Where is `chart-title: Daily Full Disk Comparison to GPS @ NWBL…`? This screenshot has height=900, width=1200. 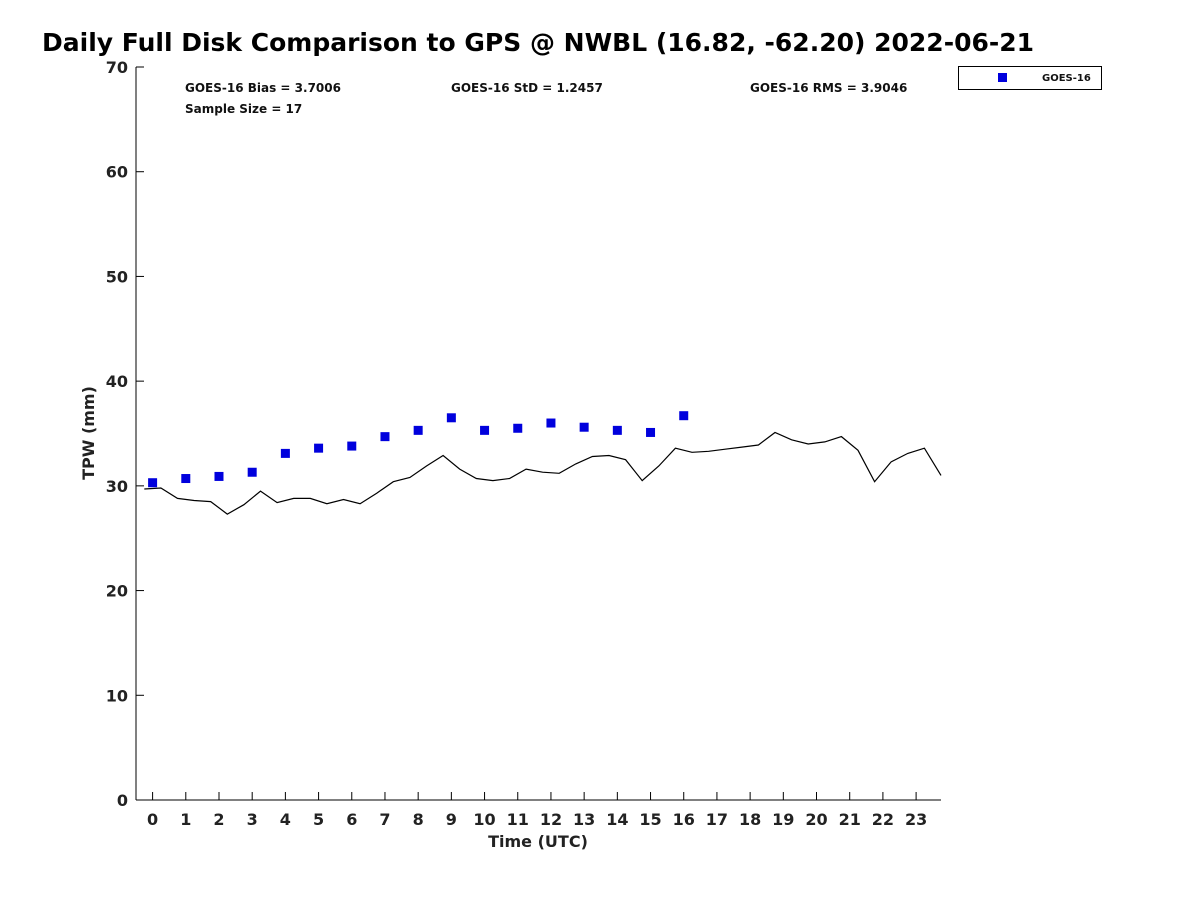 chart-title: Daily Full Disk Comparison to GPS @ NWBL… is located at coordinates (538, 42).